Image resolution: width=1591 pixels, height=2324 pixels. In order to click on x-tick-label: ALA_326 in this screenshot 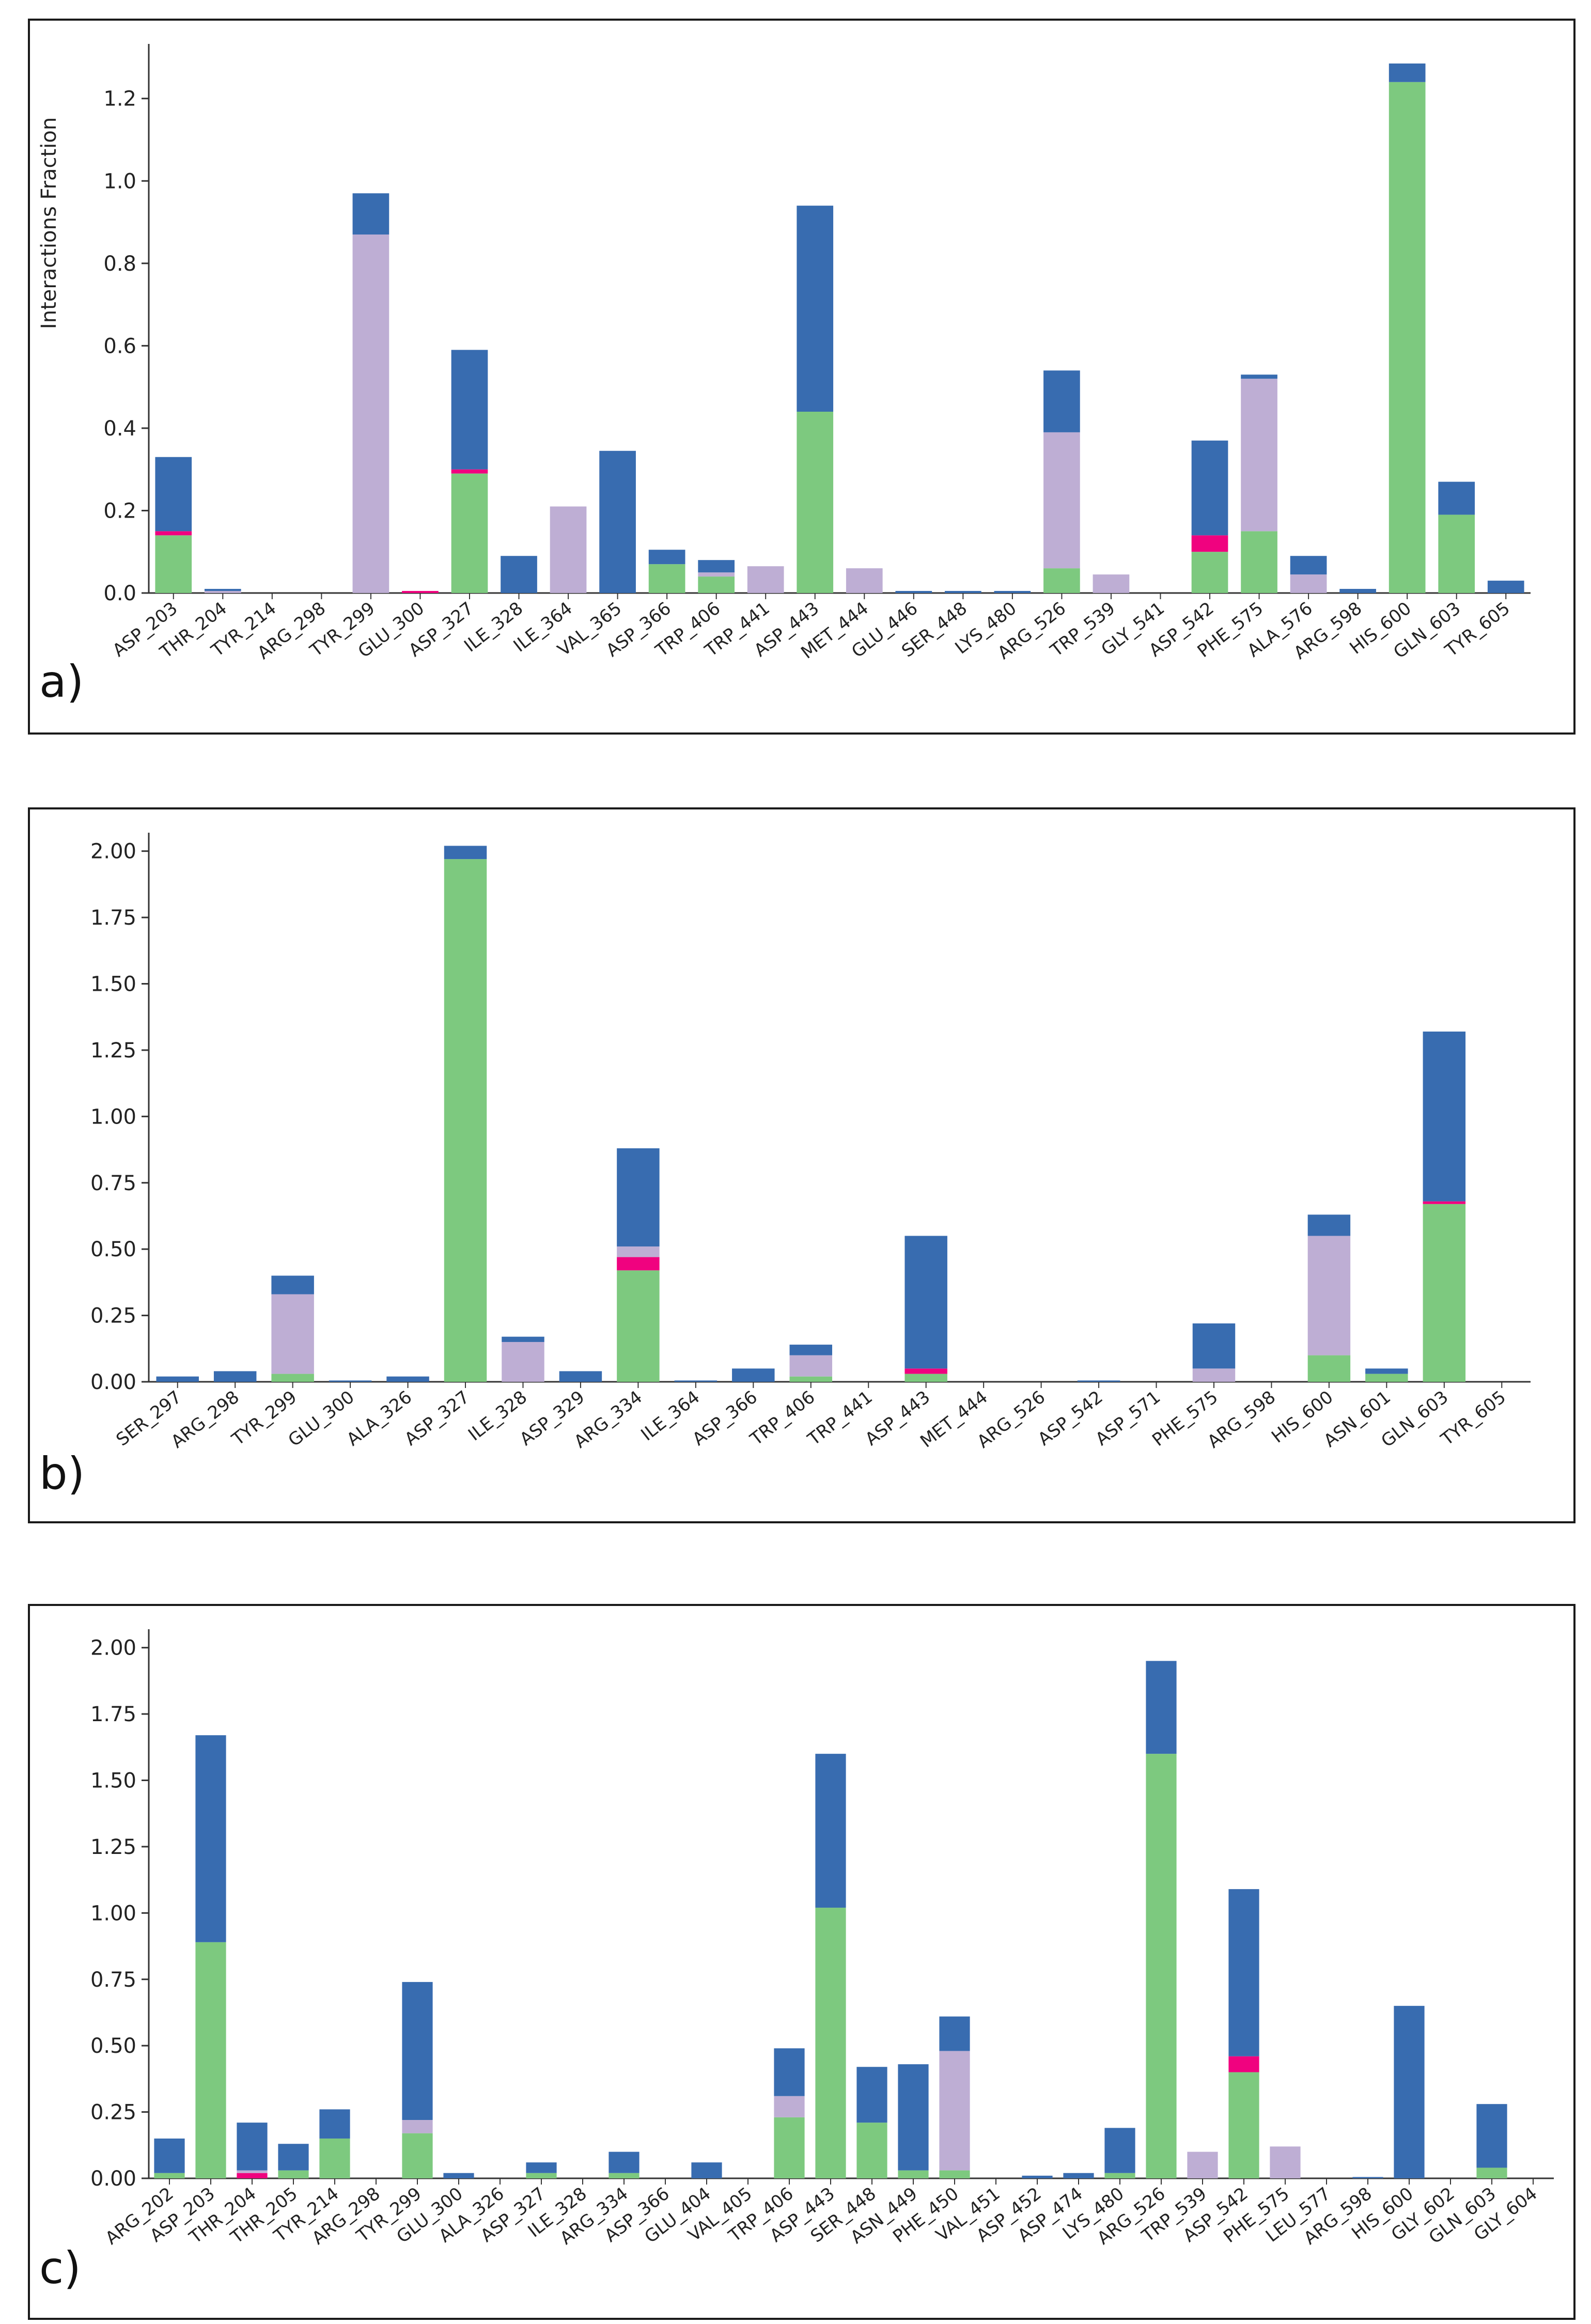, I will do `click(380, 1418)`.